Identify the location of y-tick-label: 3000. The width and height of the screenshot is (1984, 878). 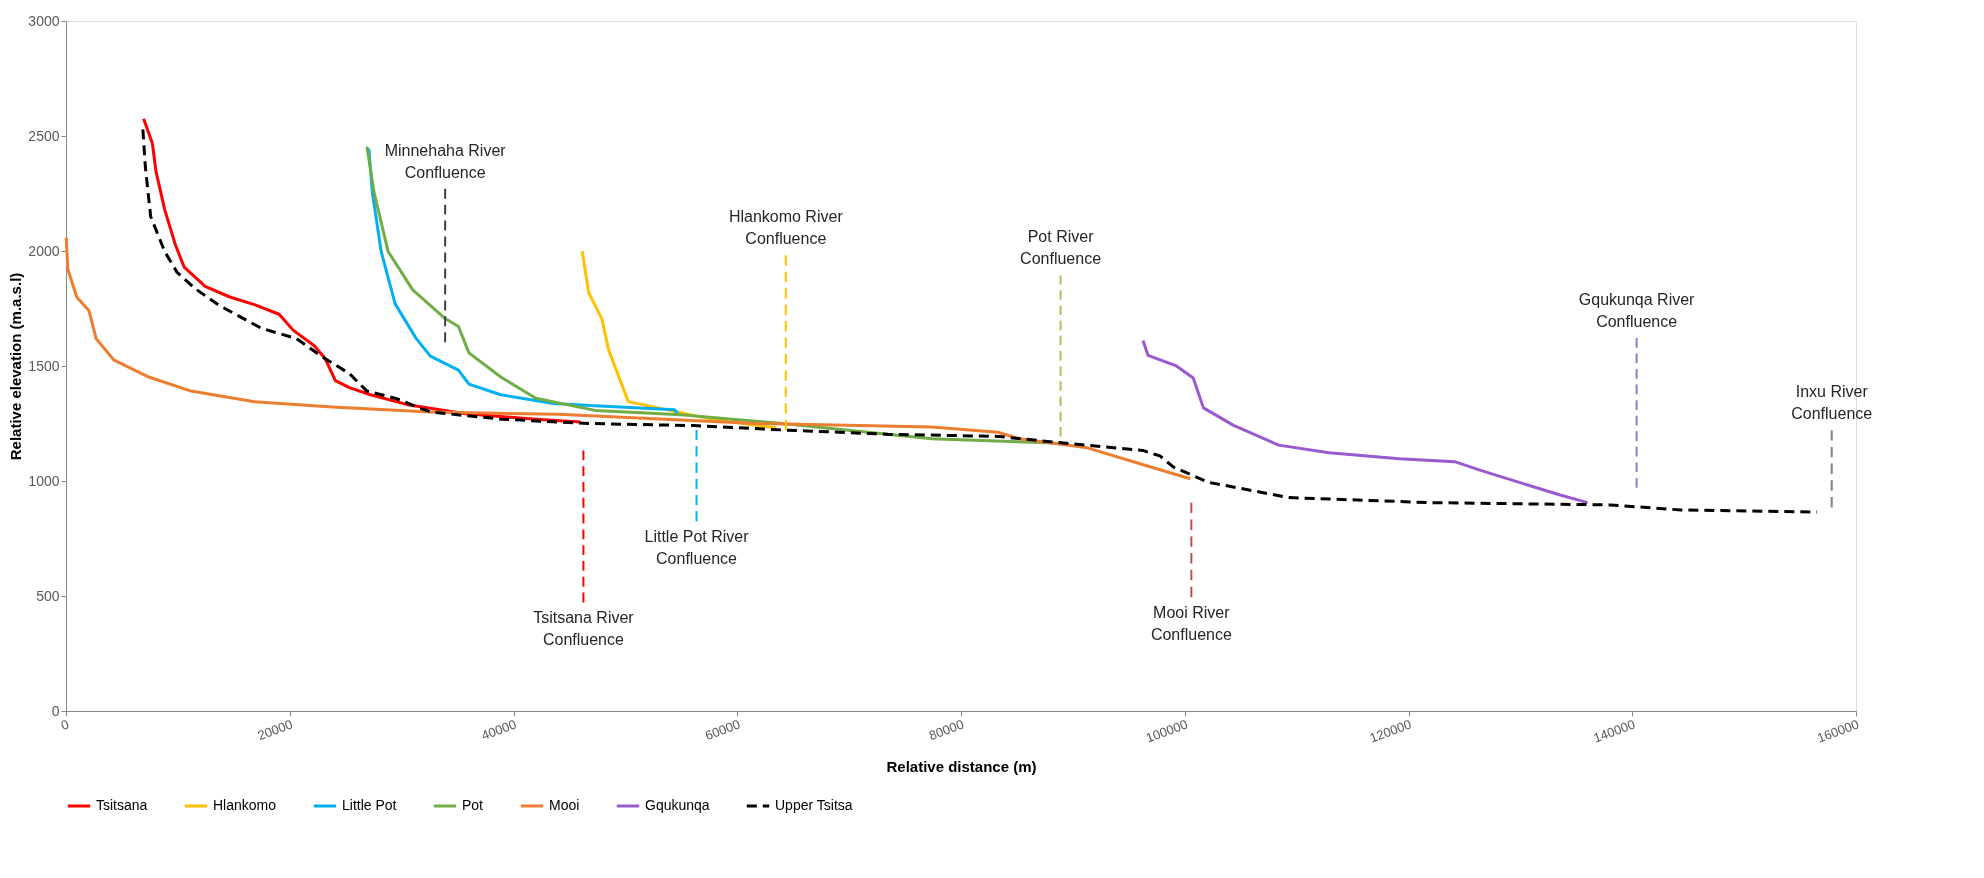
(44, 20).